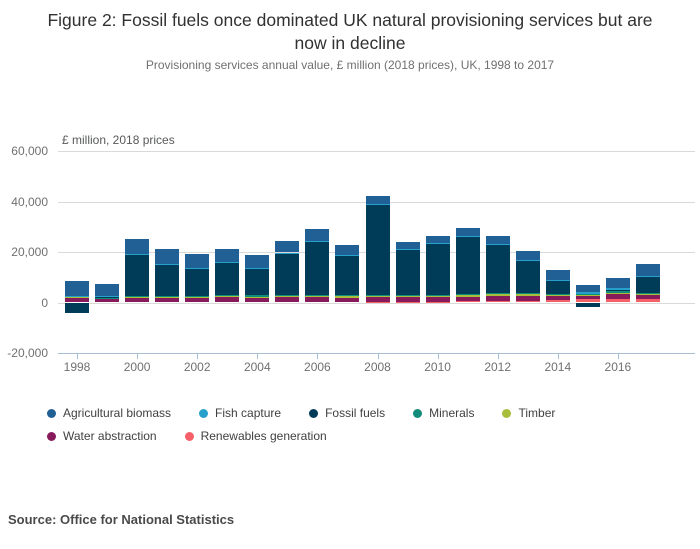  Describe the element at coordinates (255, 436) in the screenshot. I see `legend-item-renewables-generation: Renewables generation` at that location.